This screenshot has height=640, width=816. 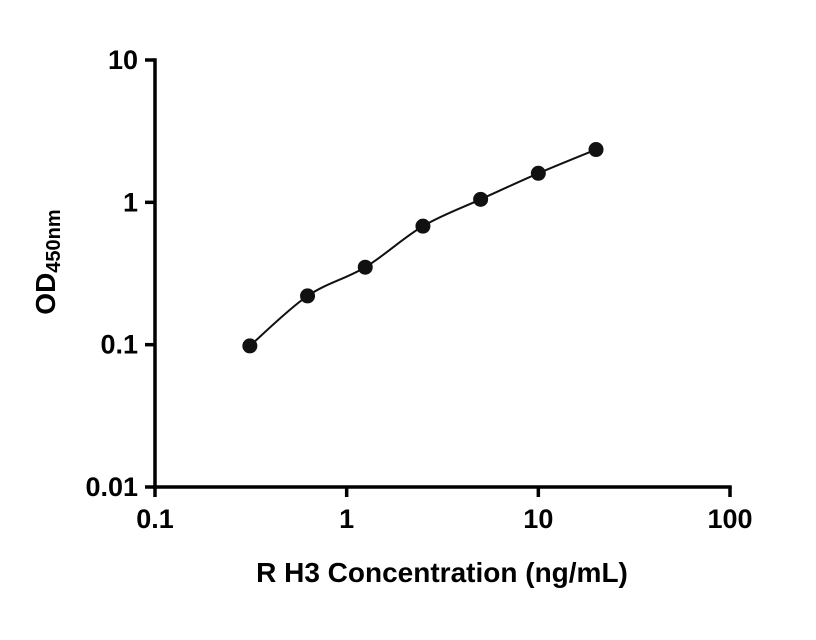 What do you see at coordinates (54, 240) in the screenshot?
I see `y-axis-label-subscript: 450nm` at bounding box center [54, 240].